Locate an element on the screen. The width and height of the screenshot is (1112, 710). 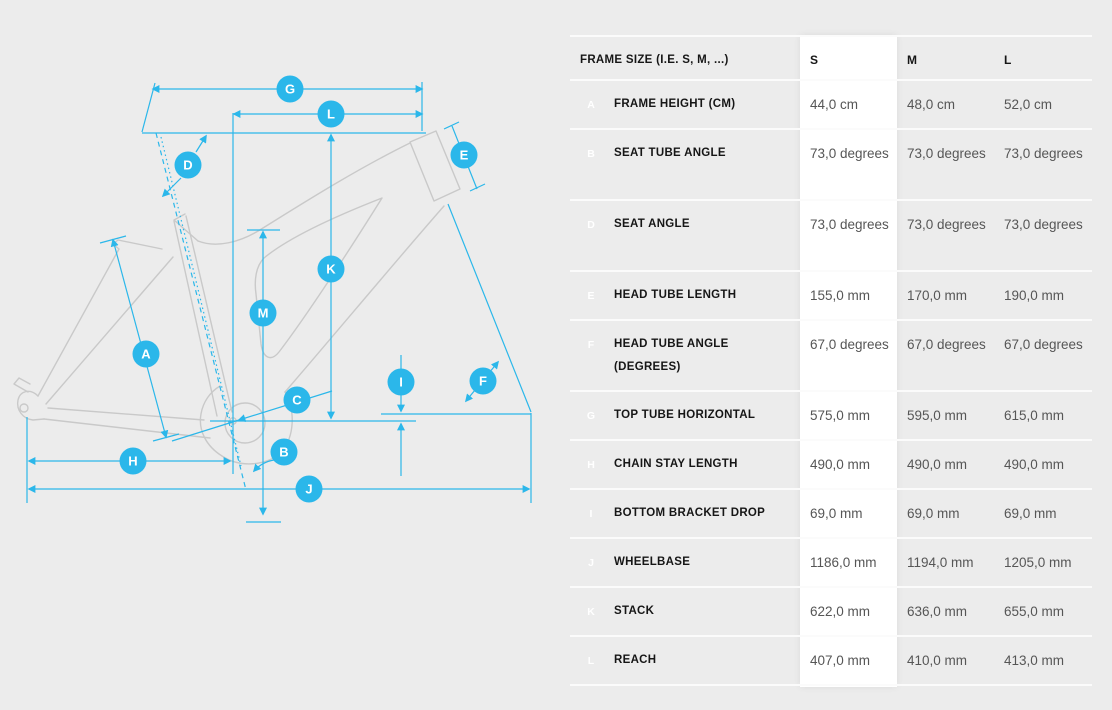
value-s: 575,0 mm is located at coordinates (840, 415).